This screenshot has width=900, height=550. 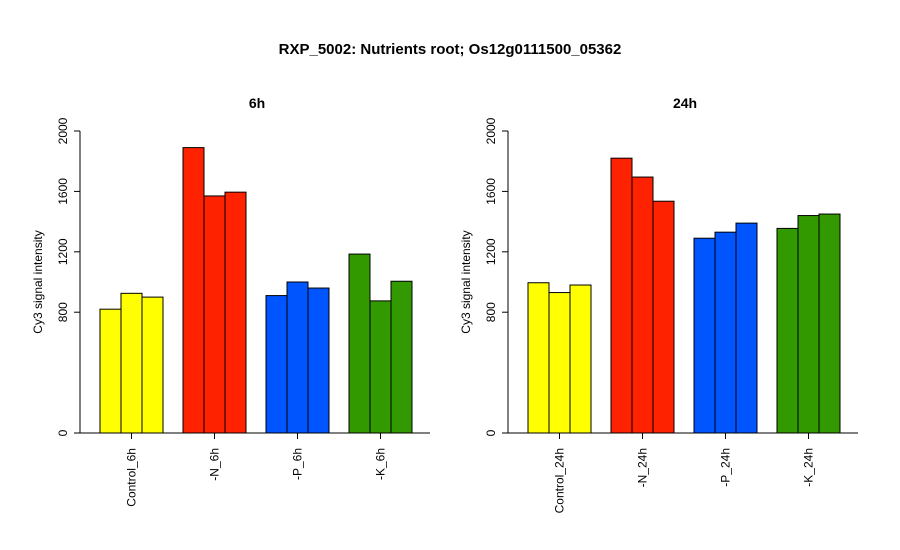 I want to click on category-label: Control_24h, so click(x=560, y=480).